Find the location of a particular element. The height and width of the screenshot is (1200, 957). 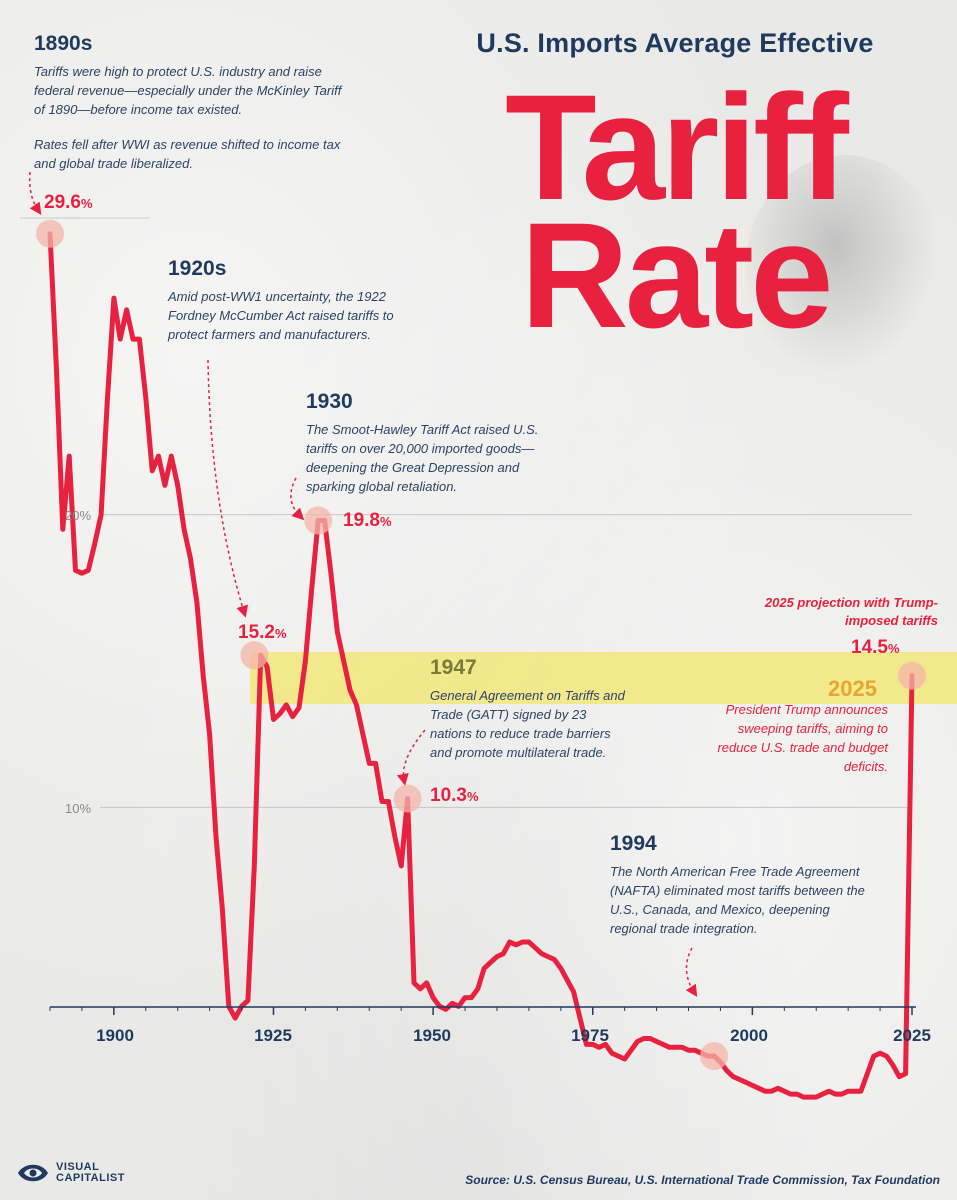

y-tick-label-20: 20% is located at coordinates (78, 515).